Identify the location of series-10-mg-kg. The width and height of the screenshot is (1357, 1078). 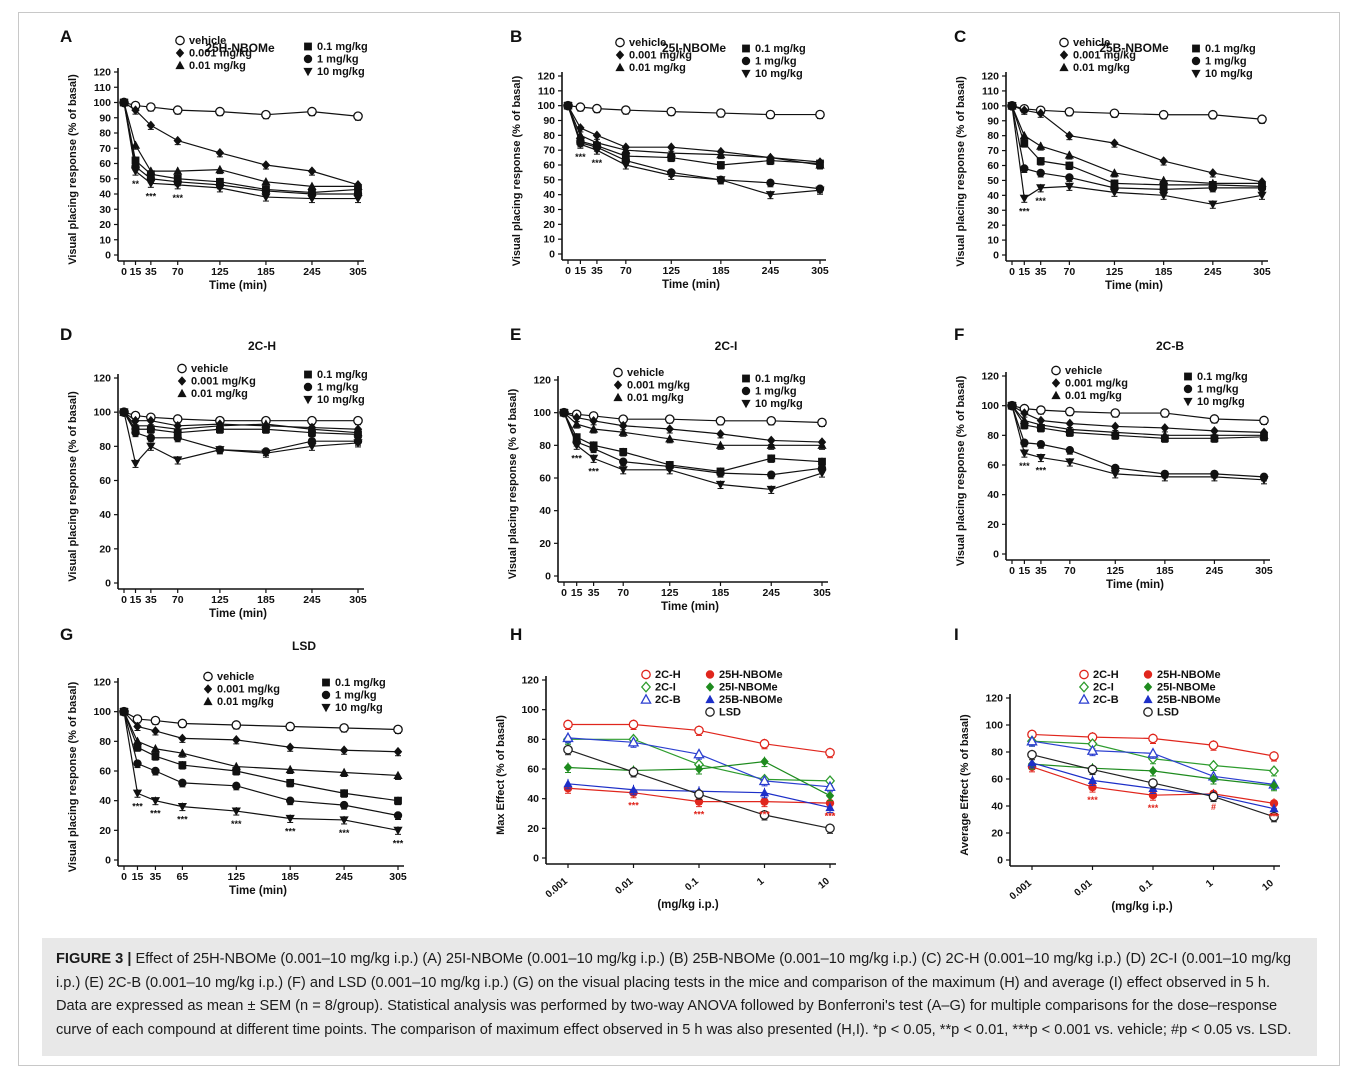
(241, 438).